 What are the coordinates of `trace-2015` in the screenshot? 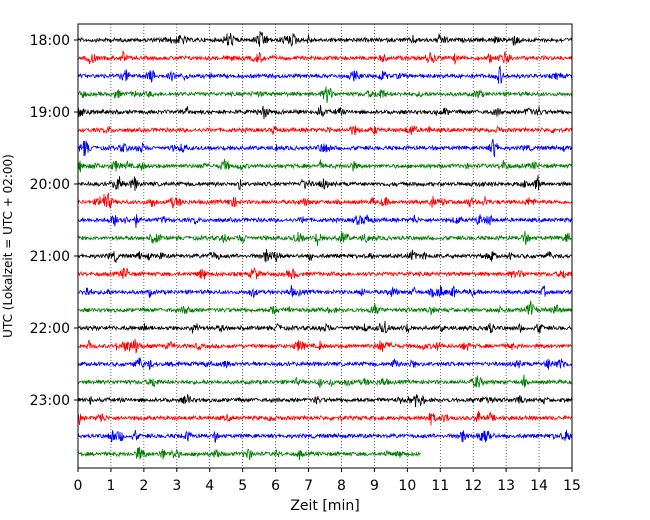 It's located at (325, 200).